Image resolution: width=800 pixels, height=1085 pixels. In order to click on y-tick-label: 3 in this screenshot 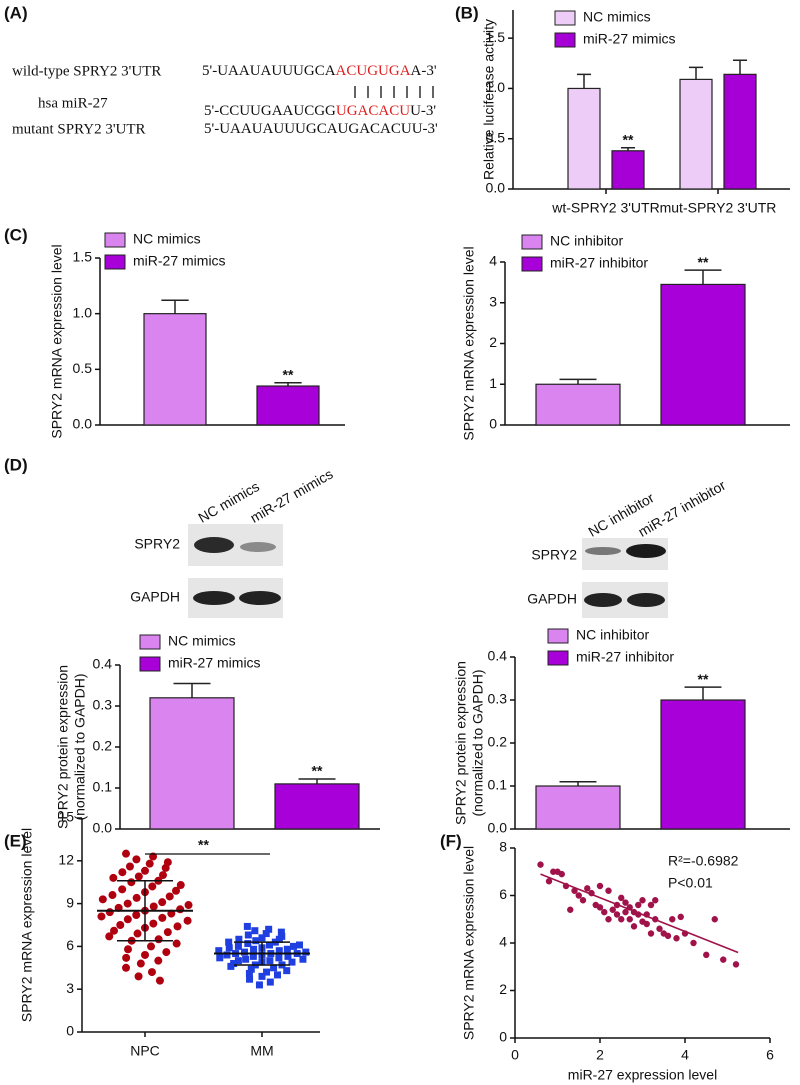, I will do `click(70, 988)`.